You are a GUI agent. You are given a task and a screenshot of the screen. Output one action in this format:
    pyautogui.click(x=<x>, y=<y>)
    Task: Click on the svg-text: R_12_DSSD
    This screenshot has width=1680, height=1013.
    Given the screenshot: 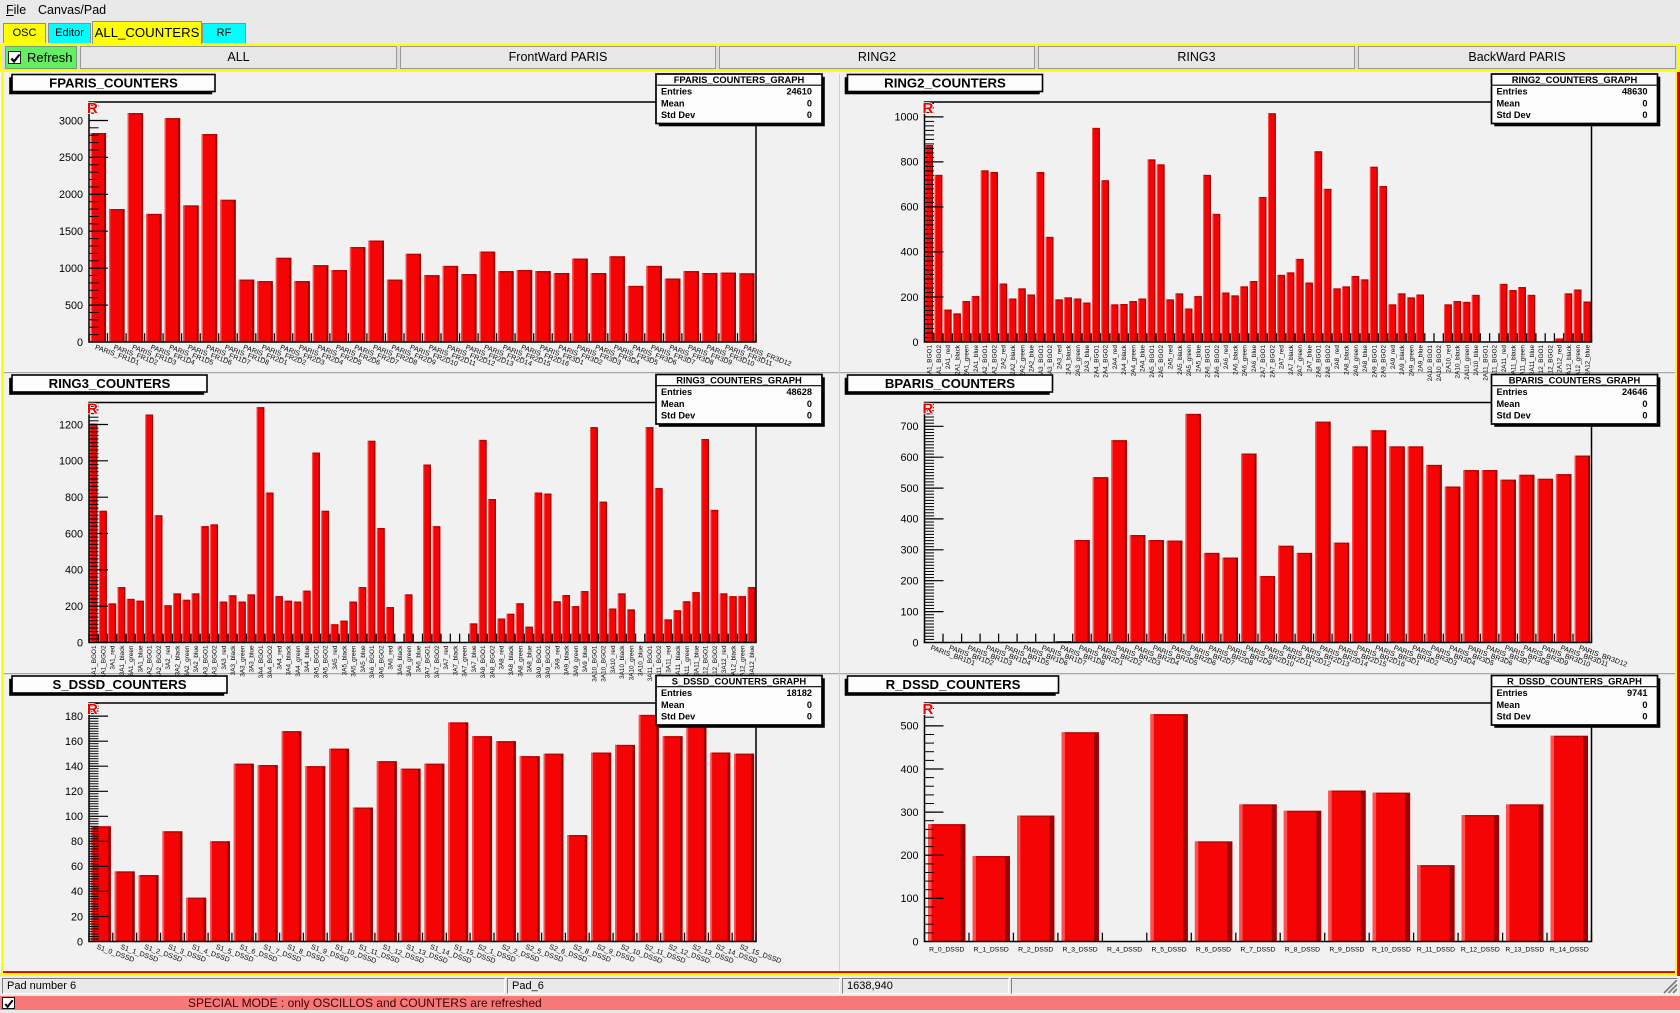 What is the action you would take?
    pyautogui.click(x=1480, y=949)
    